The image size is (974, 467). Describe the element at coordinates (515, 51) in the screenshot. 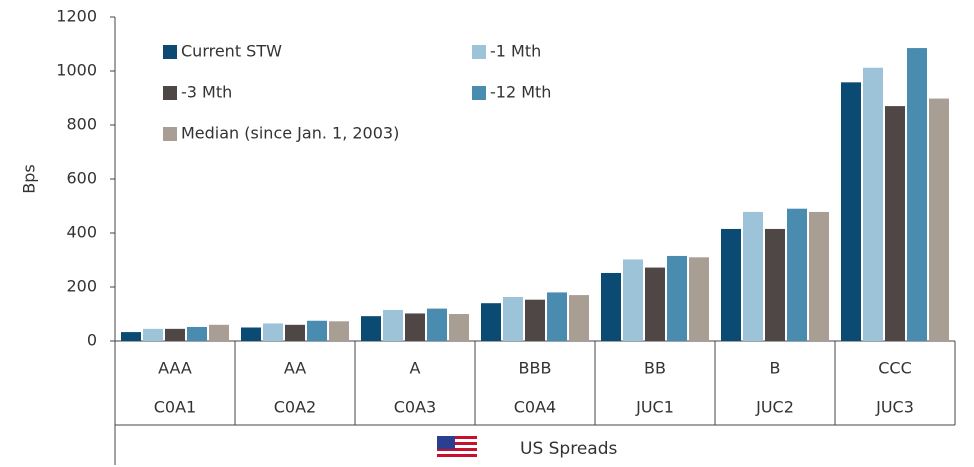

I see `legend-label: -1 Mth` at that location.